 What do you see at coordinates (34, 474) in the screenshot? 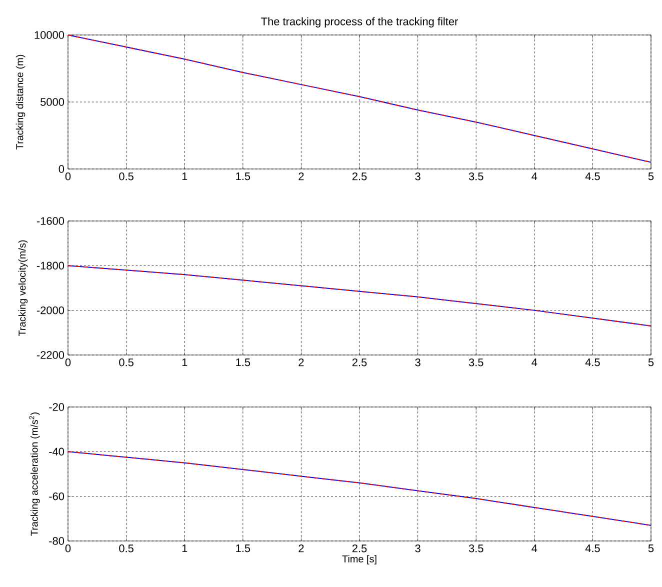
I see `y-axis-title: Tracking acceleration (m/s$^{2}$)` at bounding box center [34, 474].